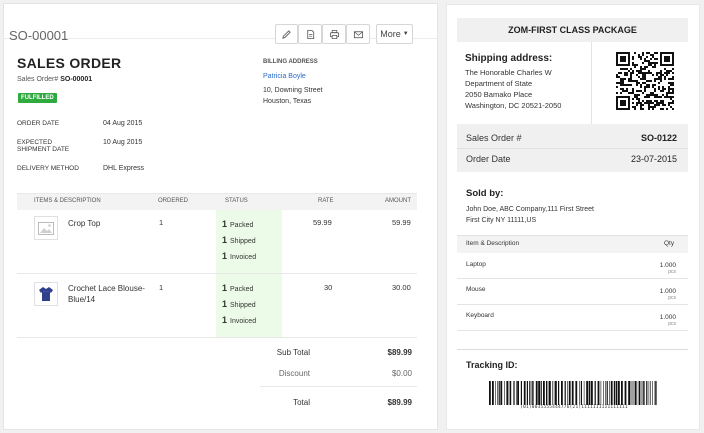 The height and width of the screenshot is (433, 704). What do you see at coordinates (573, 393) in the screenshot?
I see `barcode-icon` at bounding box center [573, 393].